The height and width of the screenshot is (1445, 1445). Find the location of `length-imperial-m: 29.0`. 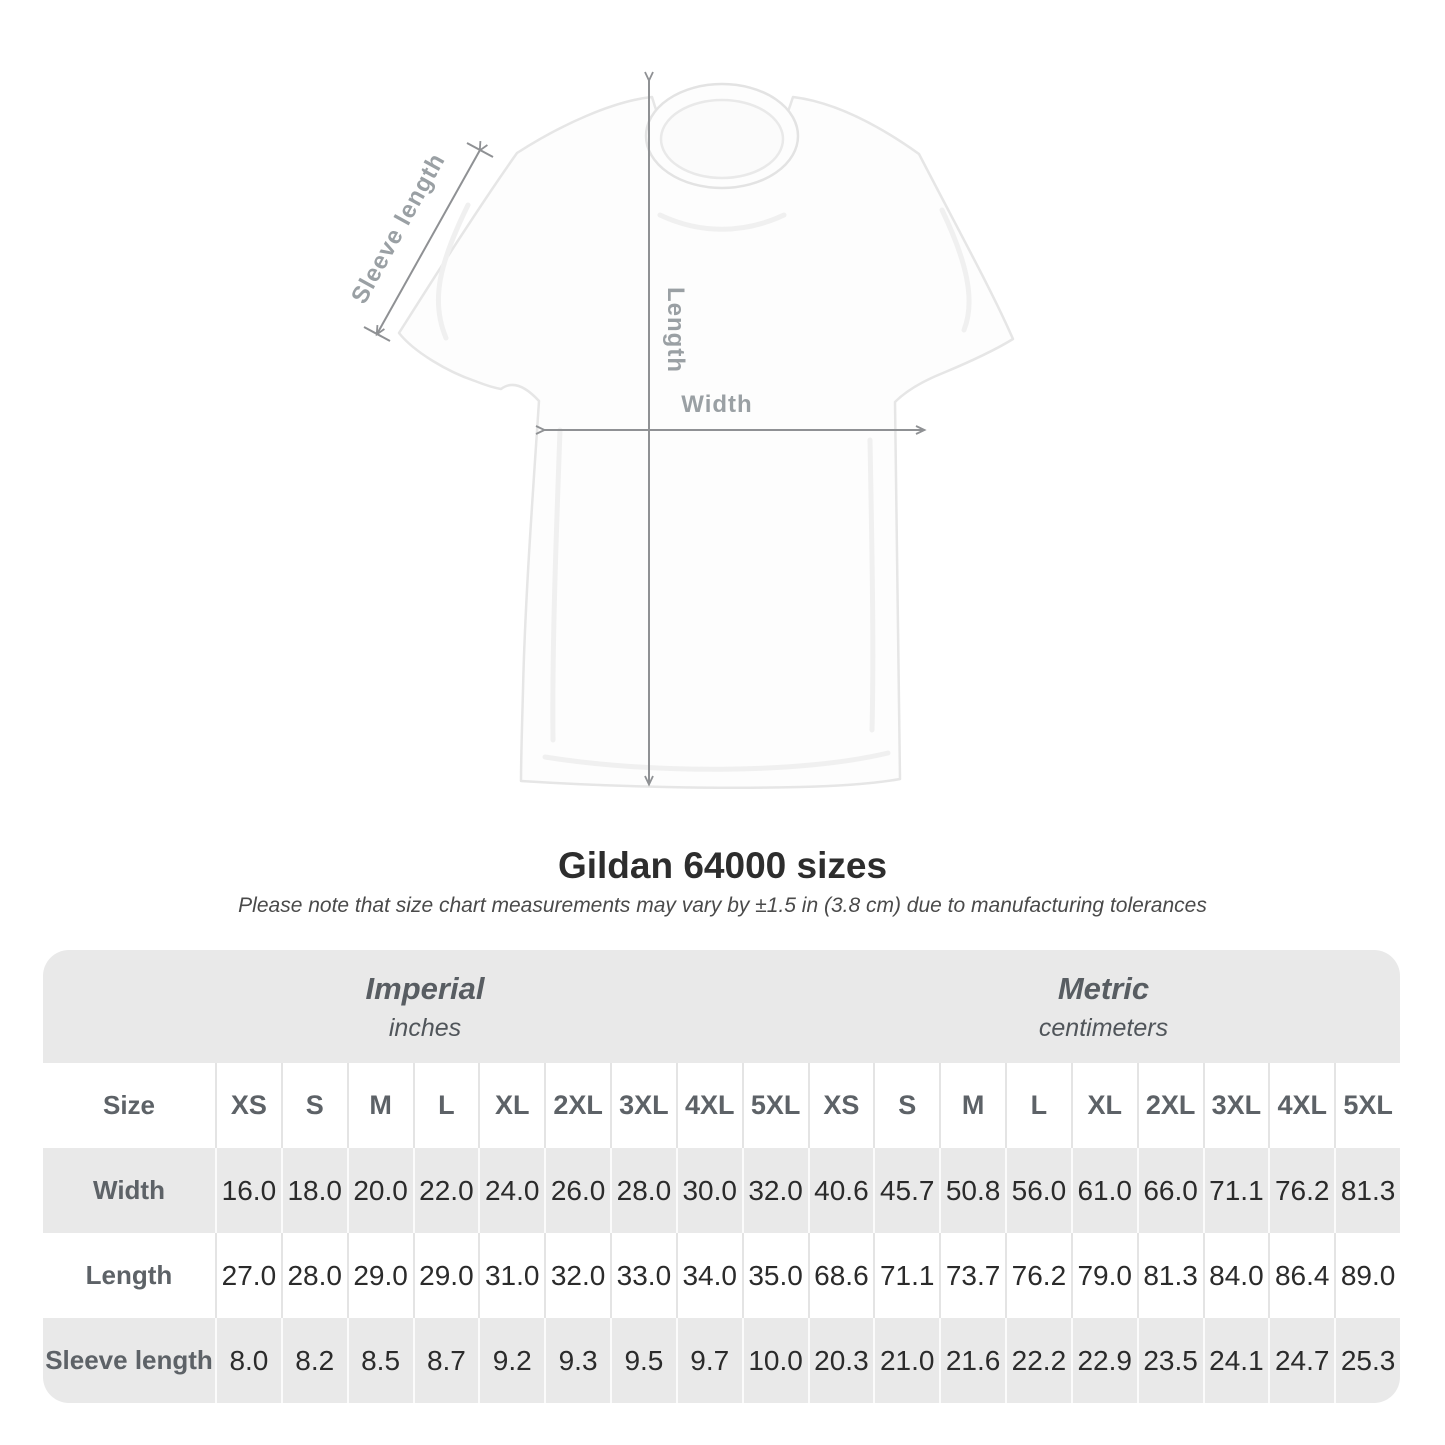

length-imperial-m: 29.0 is located at coordinates (379, 1275).